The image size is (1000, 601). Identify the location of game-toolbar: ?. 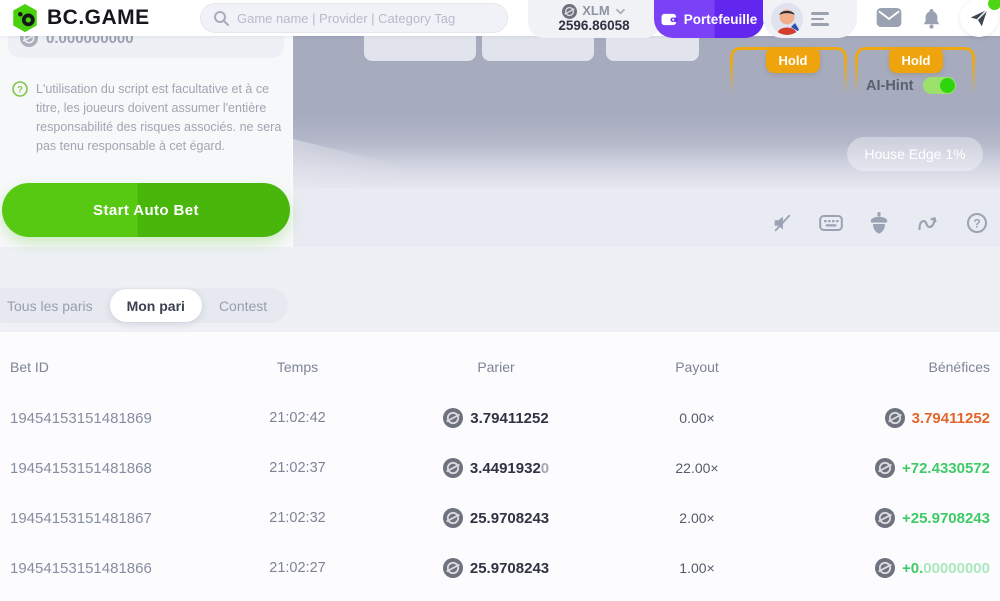
(646, 217).